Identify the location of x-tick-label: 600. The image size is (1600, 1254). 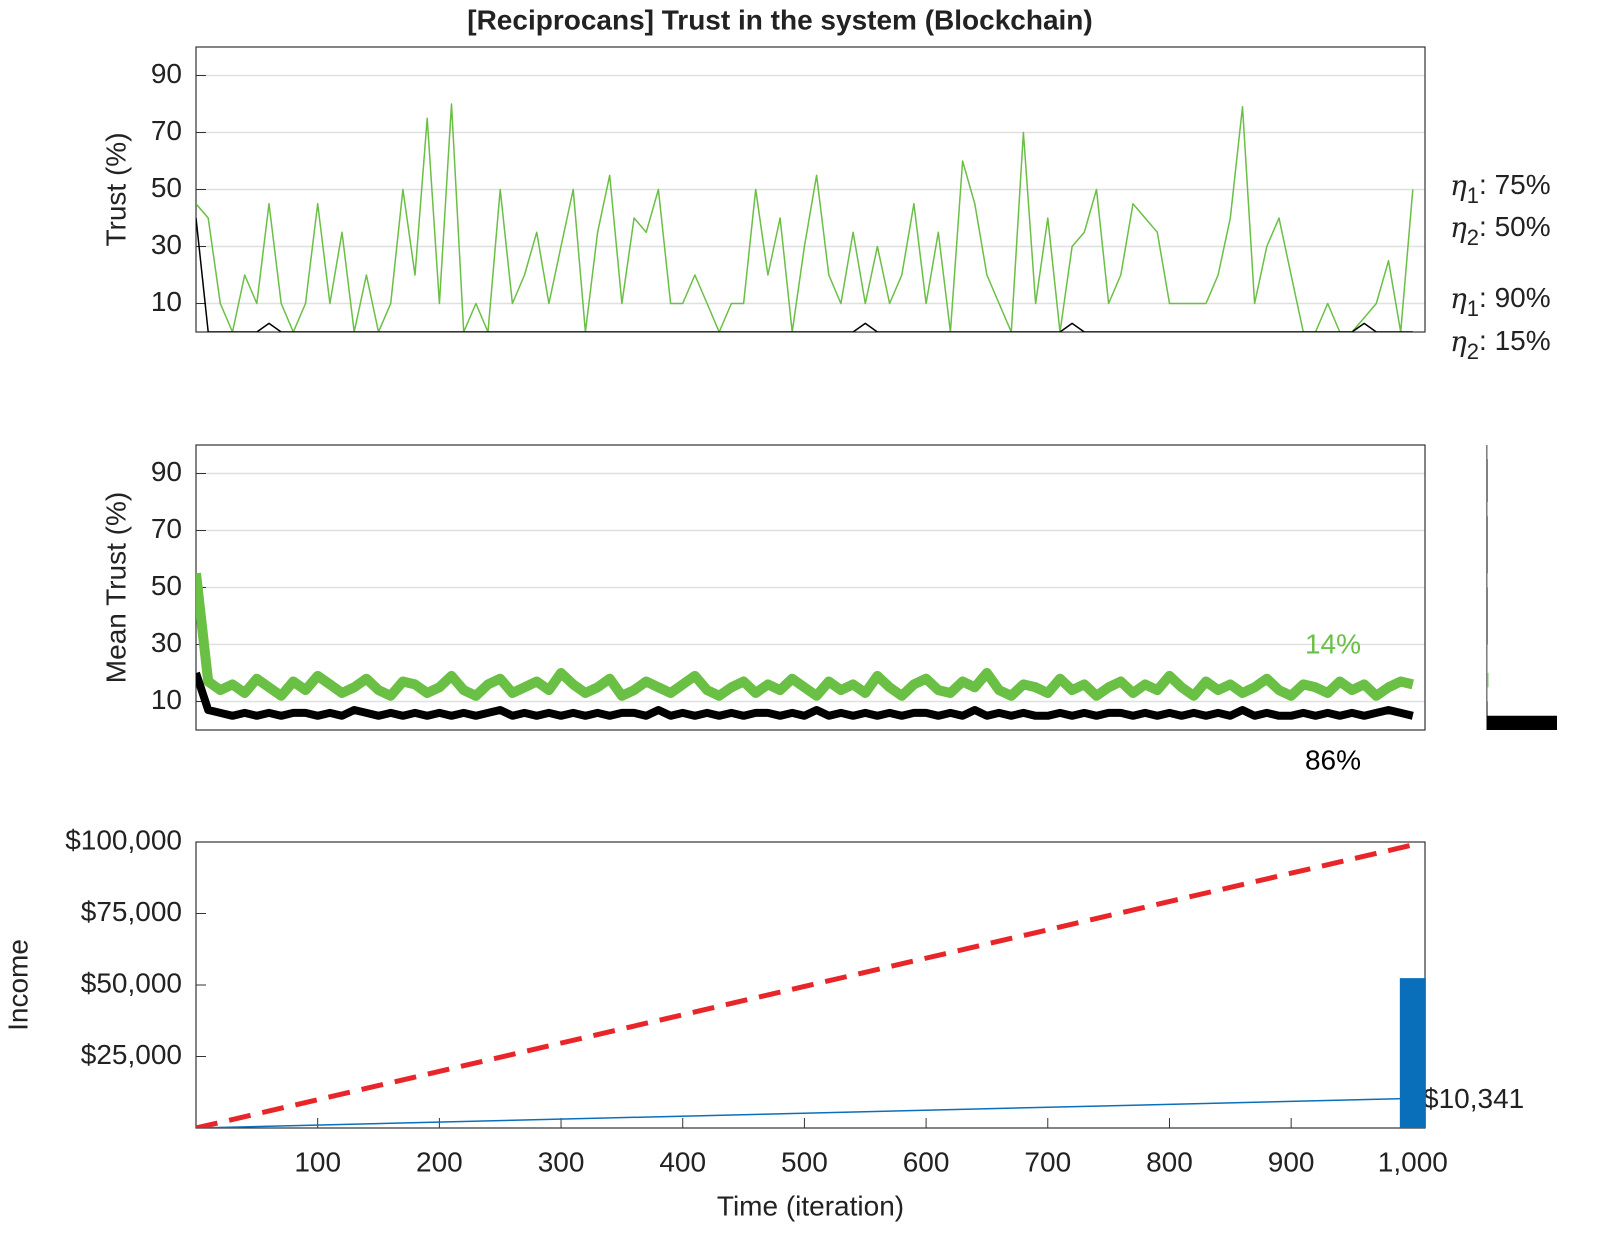
(926, 1161).